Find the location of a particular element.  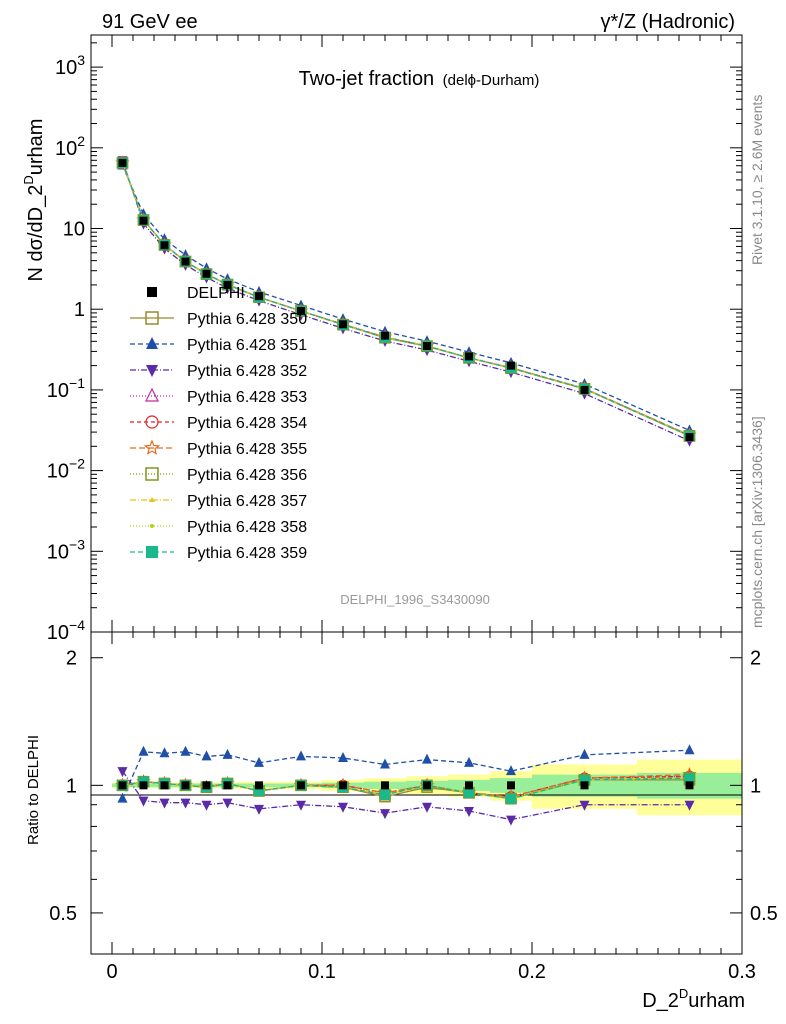

ratio-y-tick-label-right: 0.5 is located at coordinates (764, 914).